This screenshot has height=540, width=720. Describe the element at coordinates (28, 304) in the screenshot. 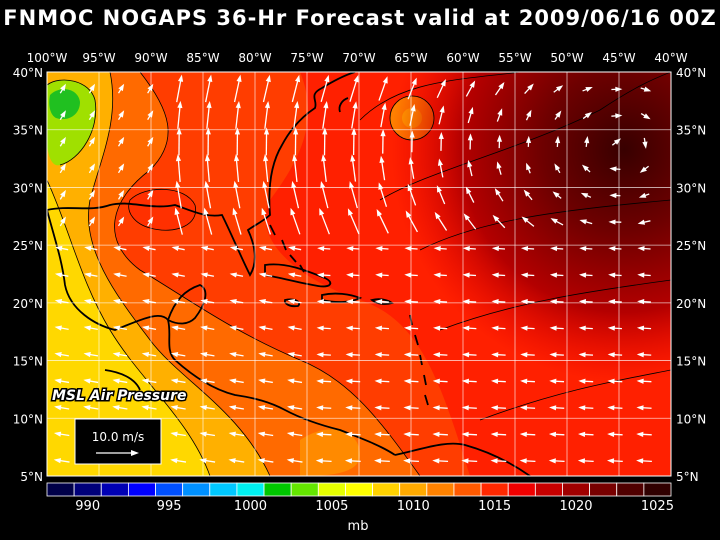

I see `lat-label-left: 20°N` at that location.